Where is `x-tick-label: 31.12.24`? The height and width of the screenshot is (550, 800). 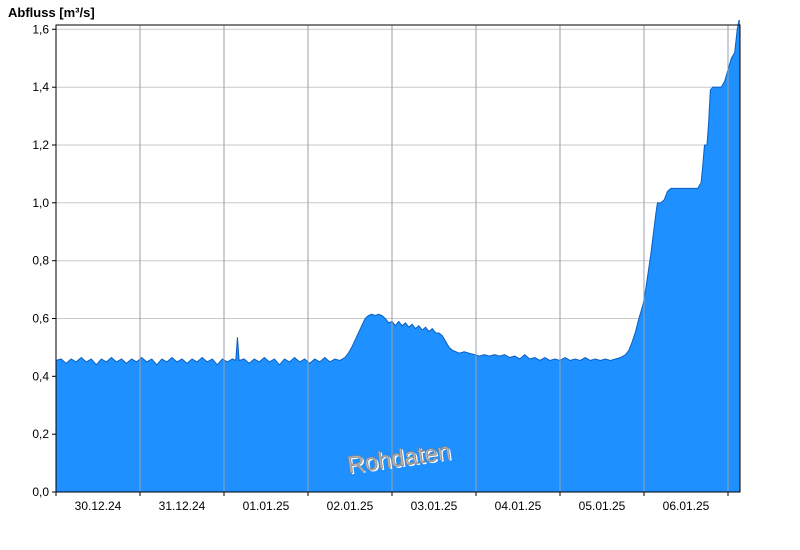 x-tick-label: 31.12.24 is located at coordinates (182, 506).